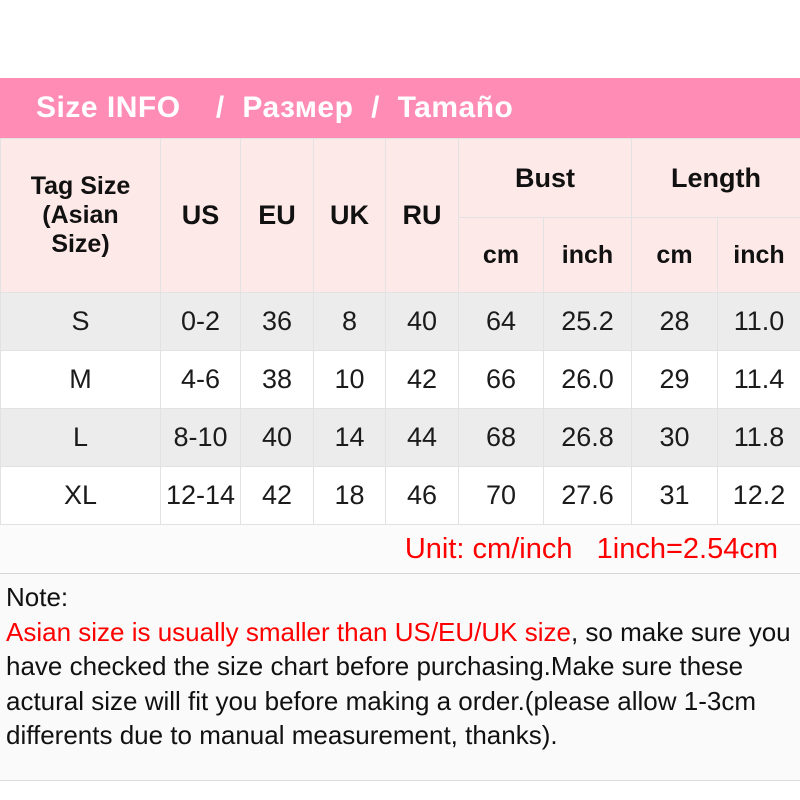  Describe the element at coordinates (587, 495) in the screenshot. I see `cell-bust-inch: 27.6` at that location.